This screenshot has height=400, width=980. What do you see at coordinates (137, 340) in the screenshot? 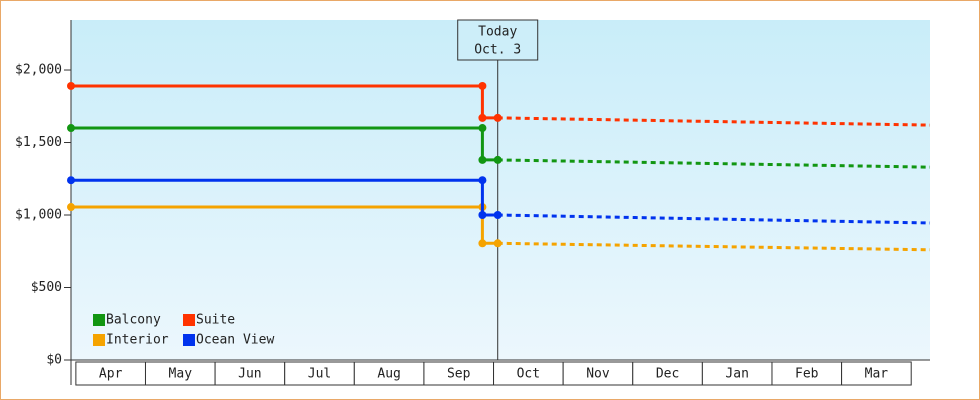
I see `legend-label: Interior` at bounding box center [137, 340].